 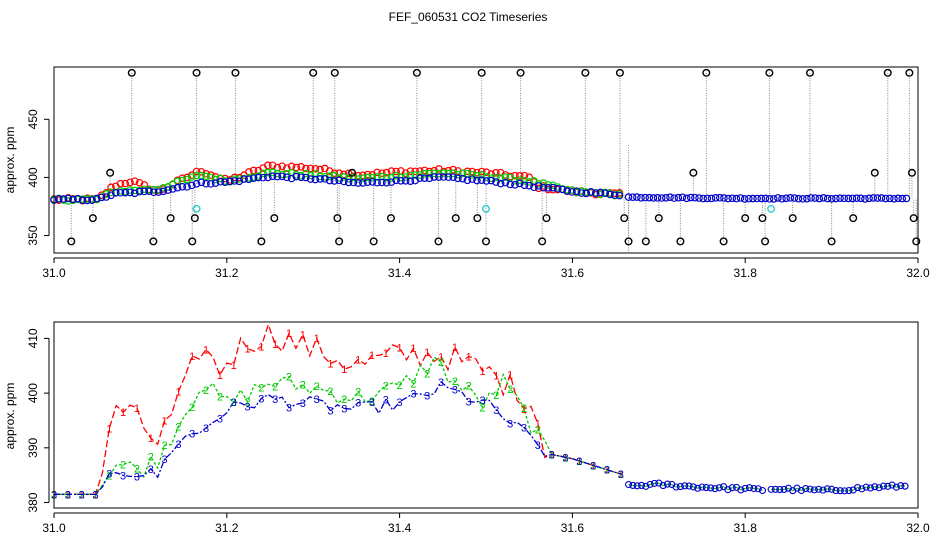 I want to click on y-tick-label: 400, so click(x=33, y=393).